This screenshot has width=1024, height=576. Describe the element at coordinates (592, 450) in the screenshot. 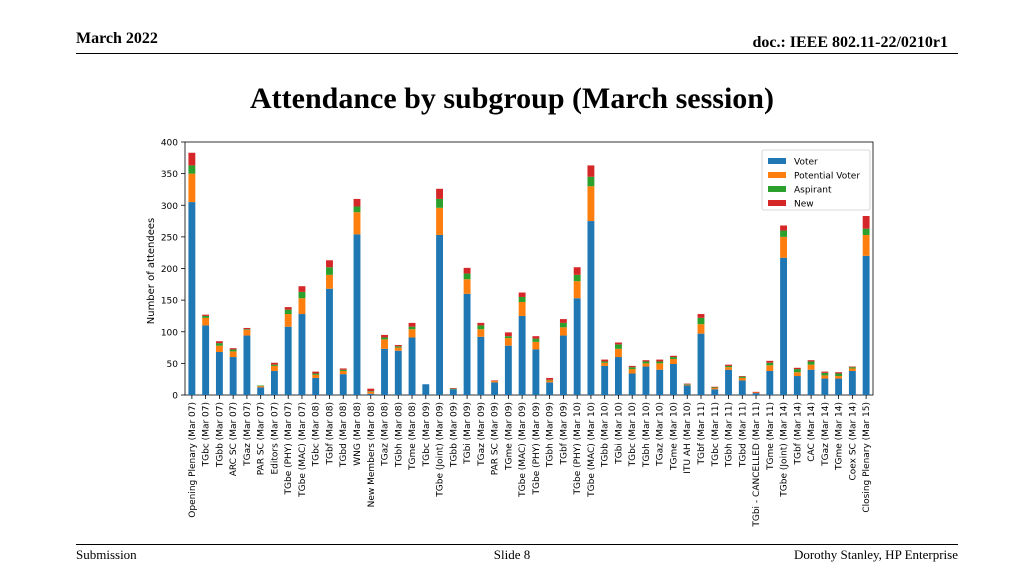

I see `x-tick-label: TGbe (MAC) (Mar 10)` at that location.